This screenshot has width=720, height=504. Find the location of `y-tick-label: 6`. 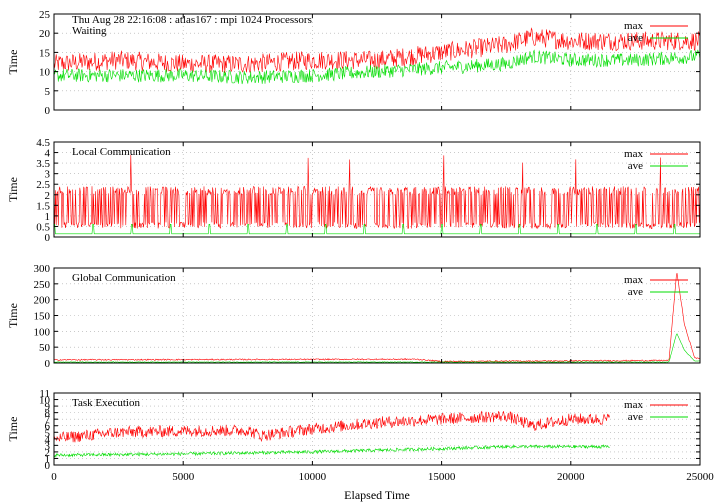

y-tick-label: 6 is located at coordinates (48, 427).